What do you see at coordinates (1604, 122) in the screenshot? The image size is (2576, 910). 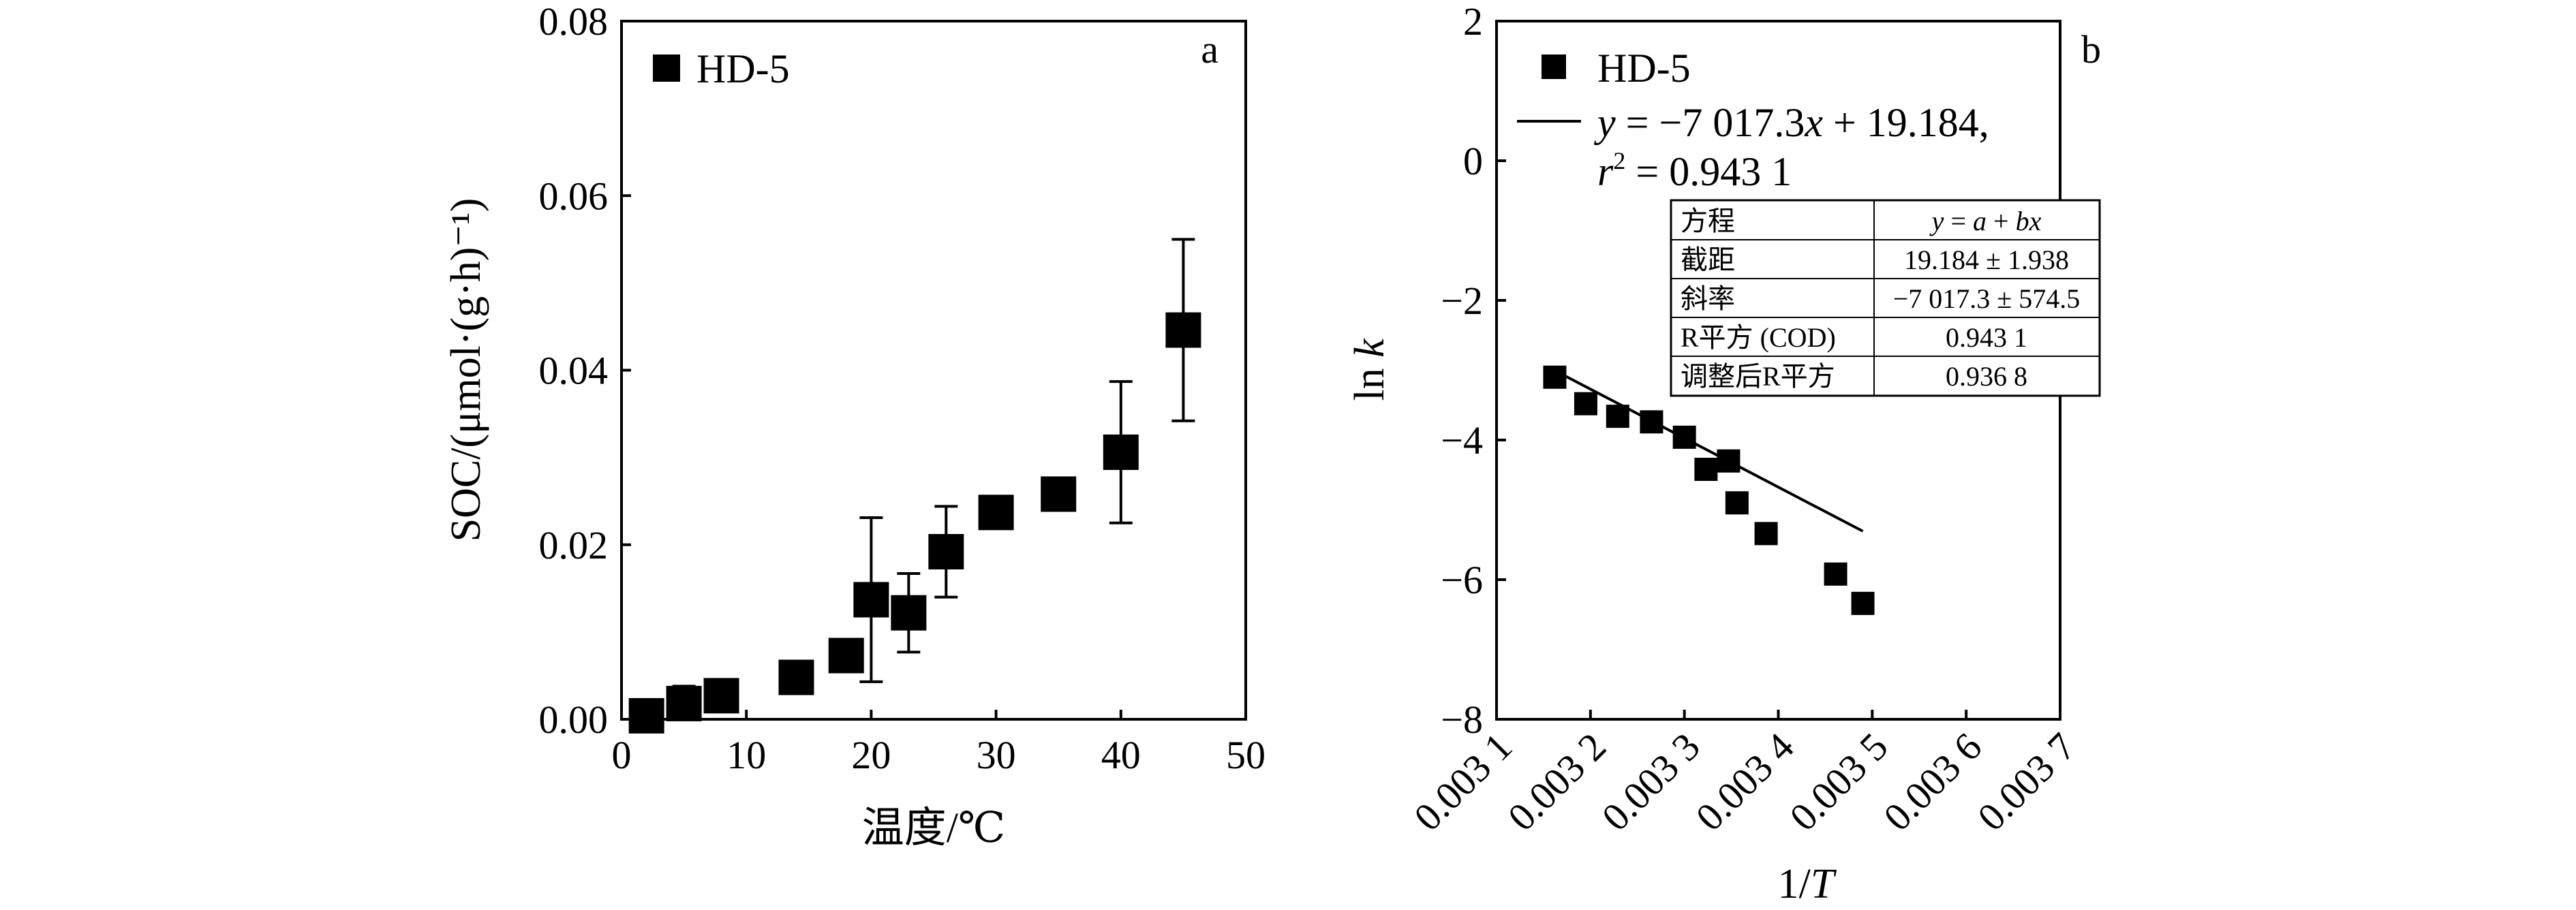 I see `chart-b-fit-eq-y: y` at bounding box center [1604, 122].